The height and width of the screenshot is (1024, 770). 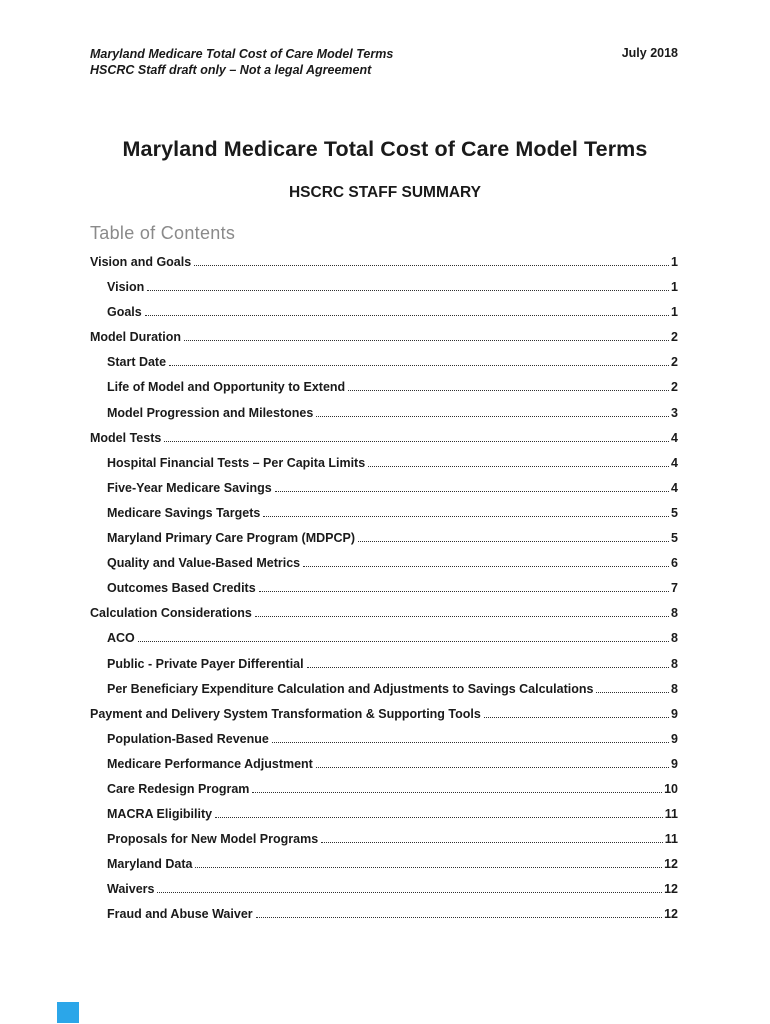 I want to click on toc-entry: Goals 1, so click(x=384, y=312).